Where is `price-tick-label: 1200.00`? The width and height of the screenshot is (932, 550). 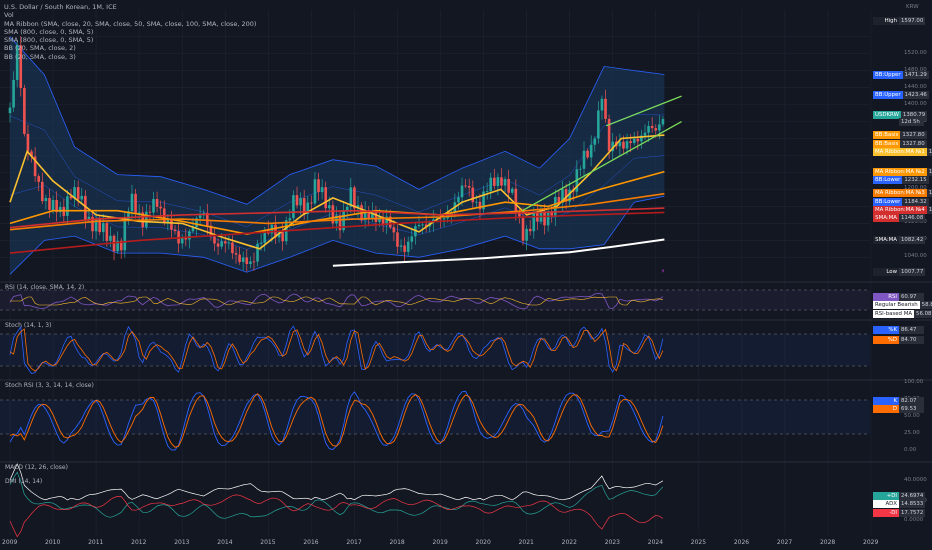 price-tick-label: 1200.00 is located at coordinates (915, 188).